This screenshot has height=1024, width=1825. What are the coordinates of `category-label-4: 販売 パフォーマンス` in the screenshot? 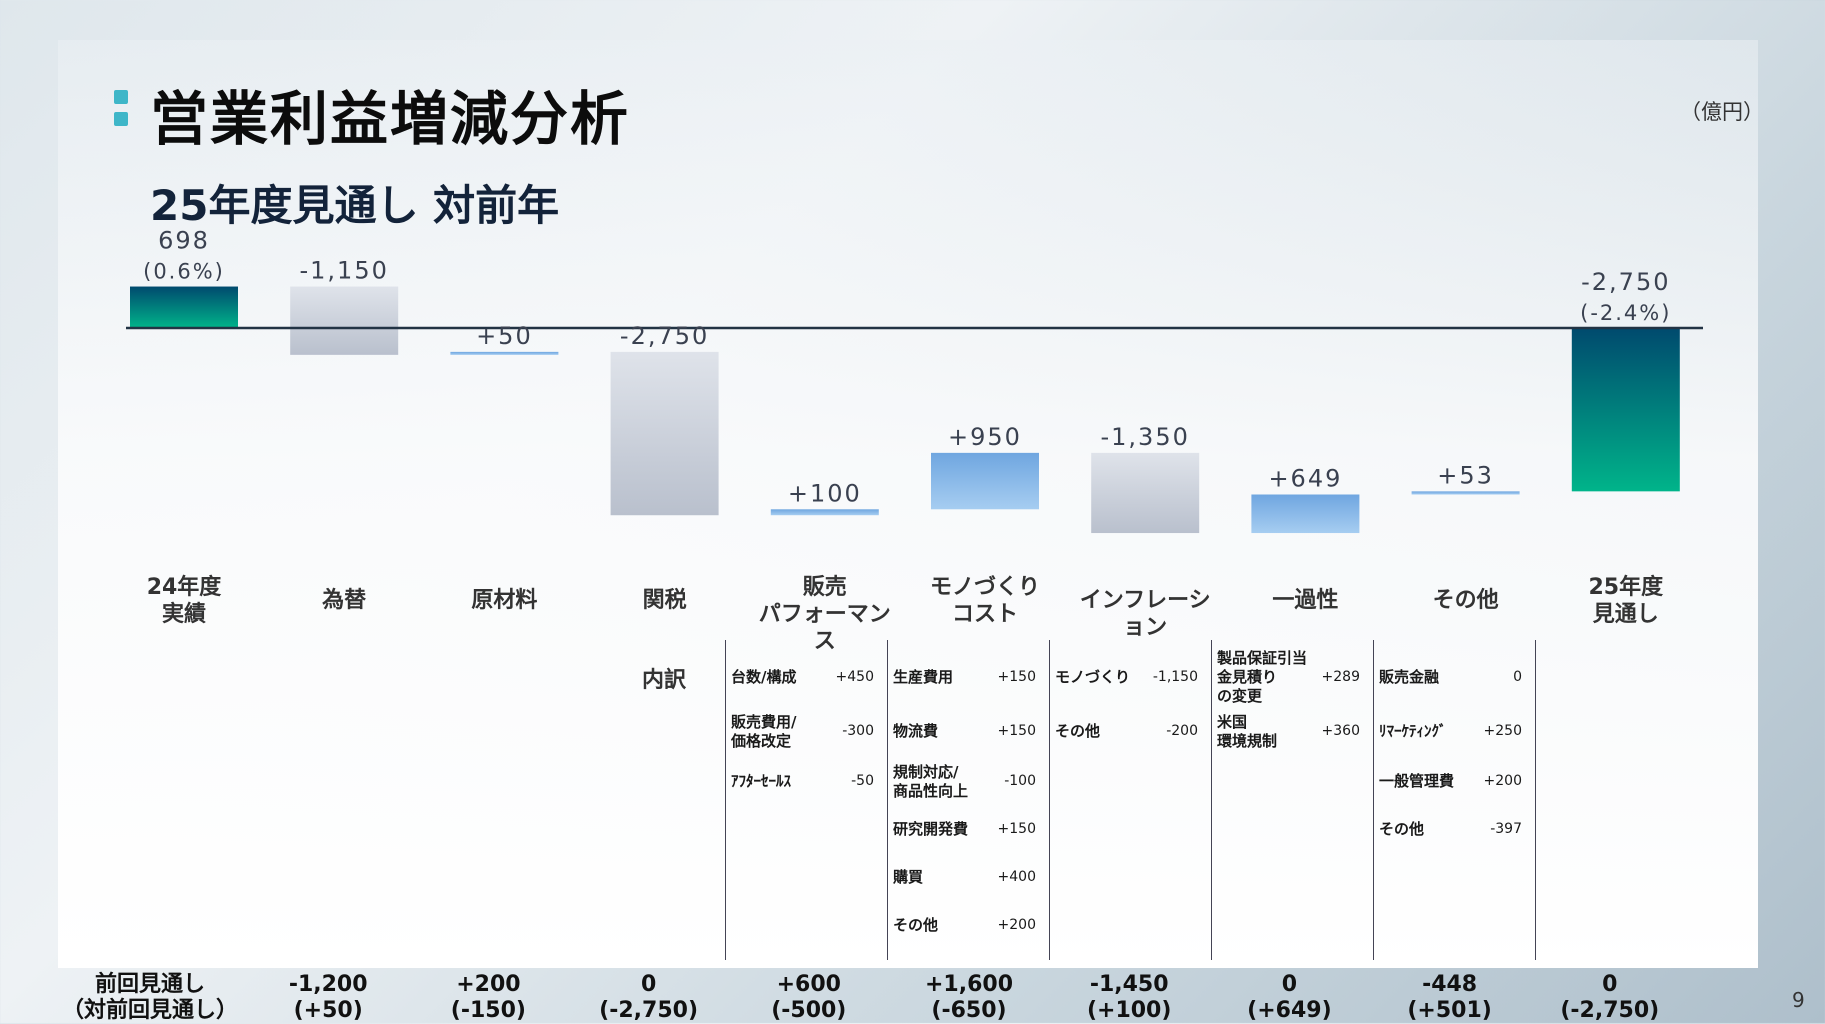 It's located at (825, 614).